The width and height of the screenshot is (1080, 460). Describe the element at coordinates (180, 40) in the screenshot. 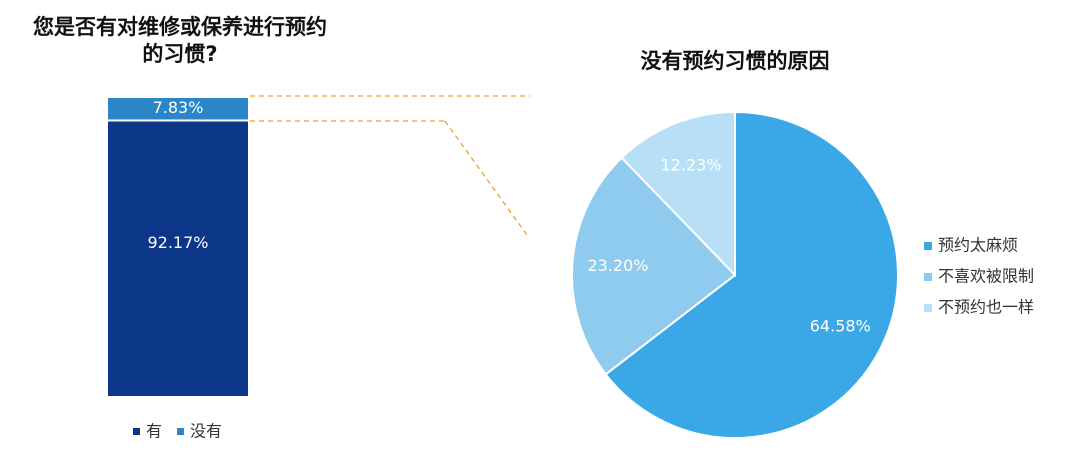

I see `bar-title: 您是否有对维修或保养进行预约的习惯?` at that location.